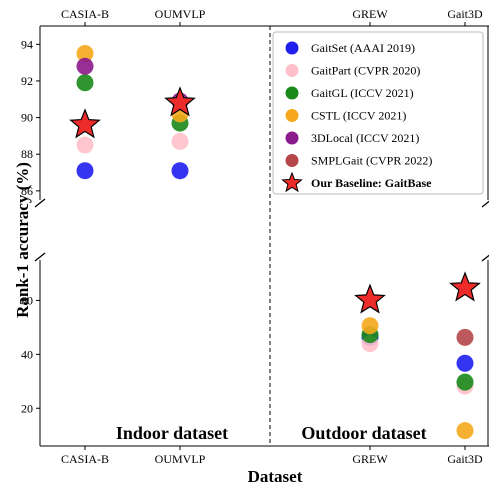 The width and height of the screenshot is (489, 486). Describe the element at coordinates (22, 240) in the screenshot. I see `y-axis-label: Rank-1 accuracy (%)` at that location.